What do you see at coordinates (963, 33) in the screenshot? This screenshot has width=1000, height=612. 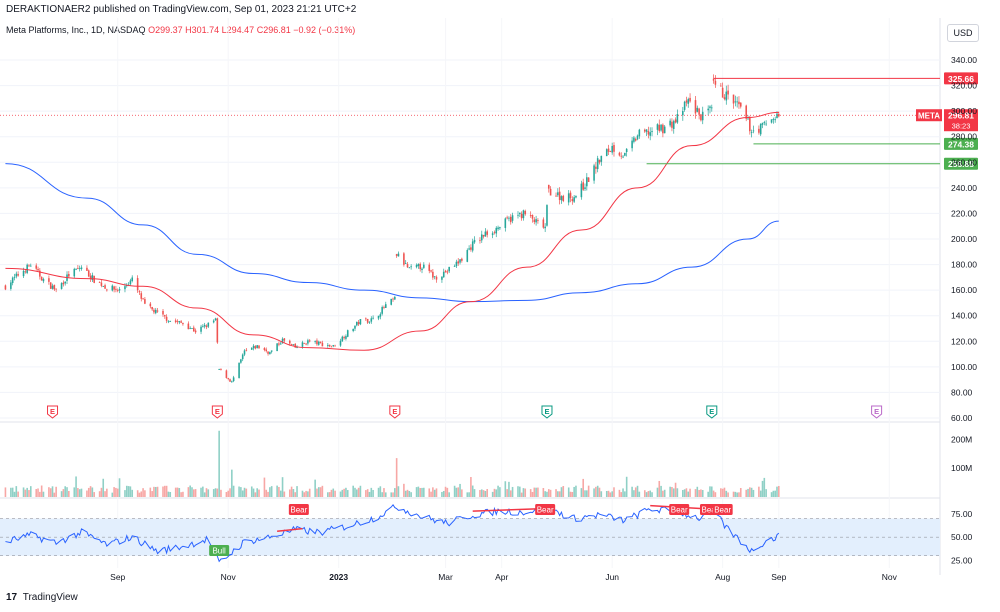 I see `currency-button: USD` at bounding box center [963, 33].